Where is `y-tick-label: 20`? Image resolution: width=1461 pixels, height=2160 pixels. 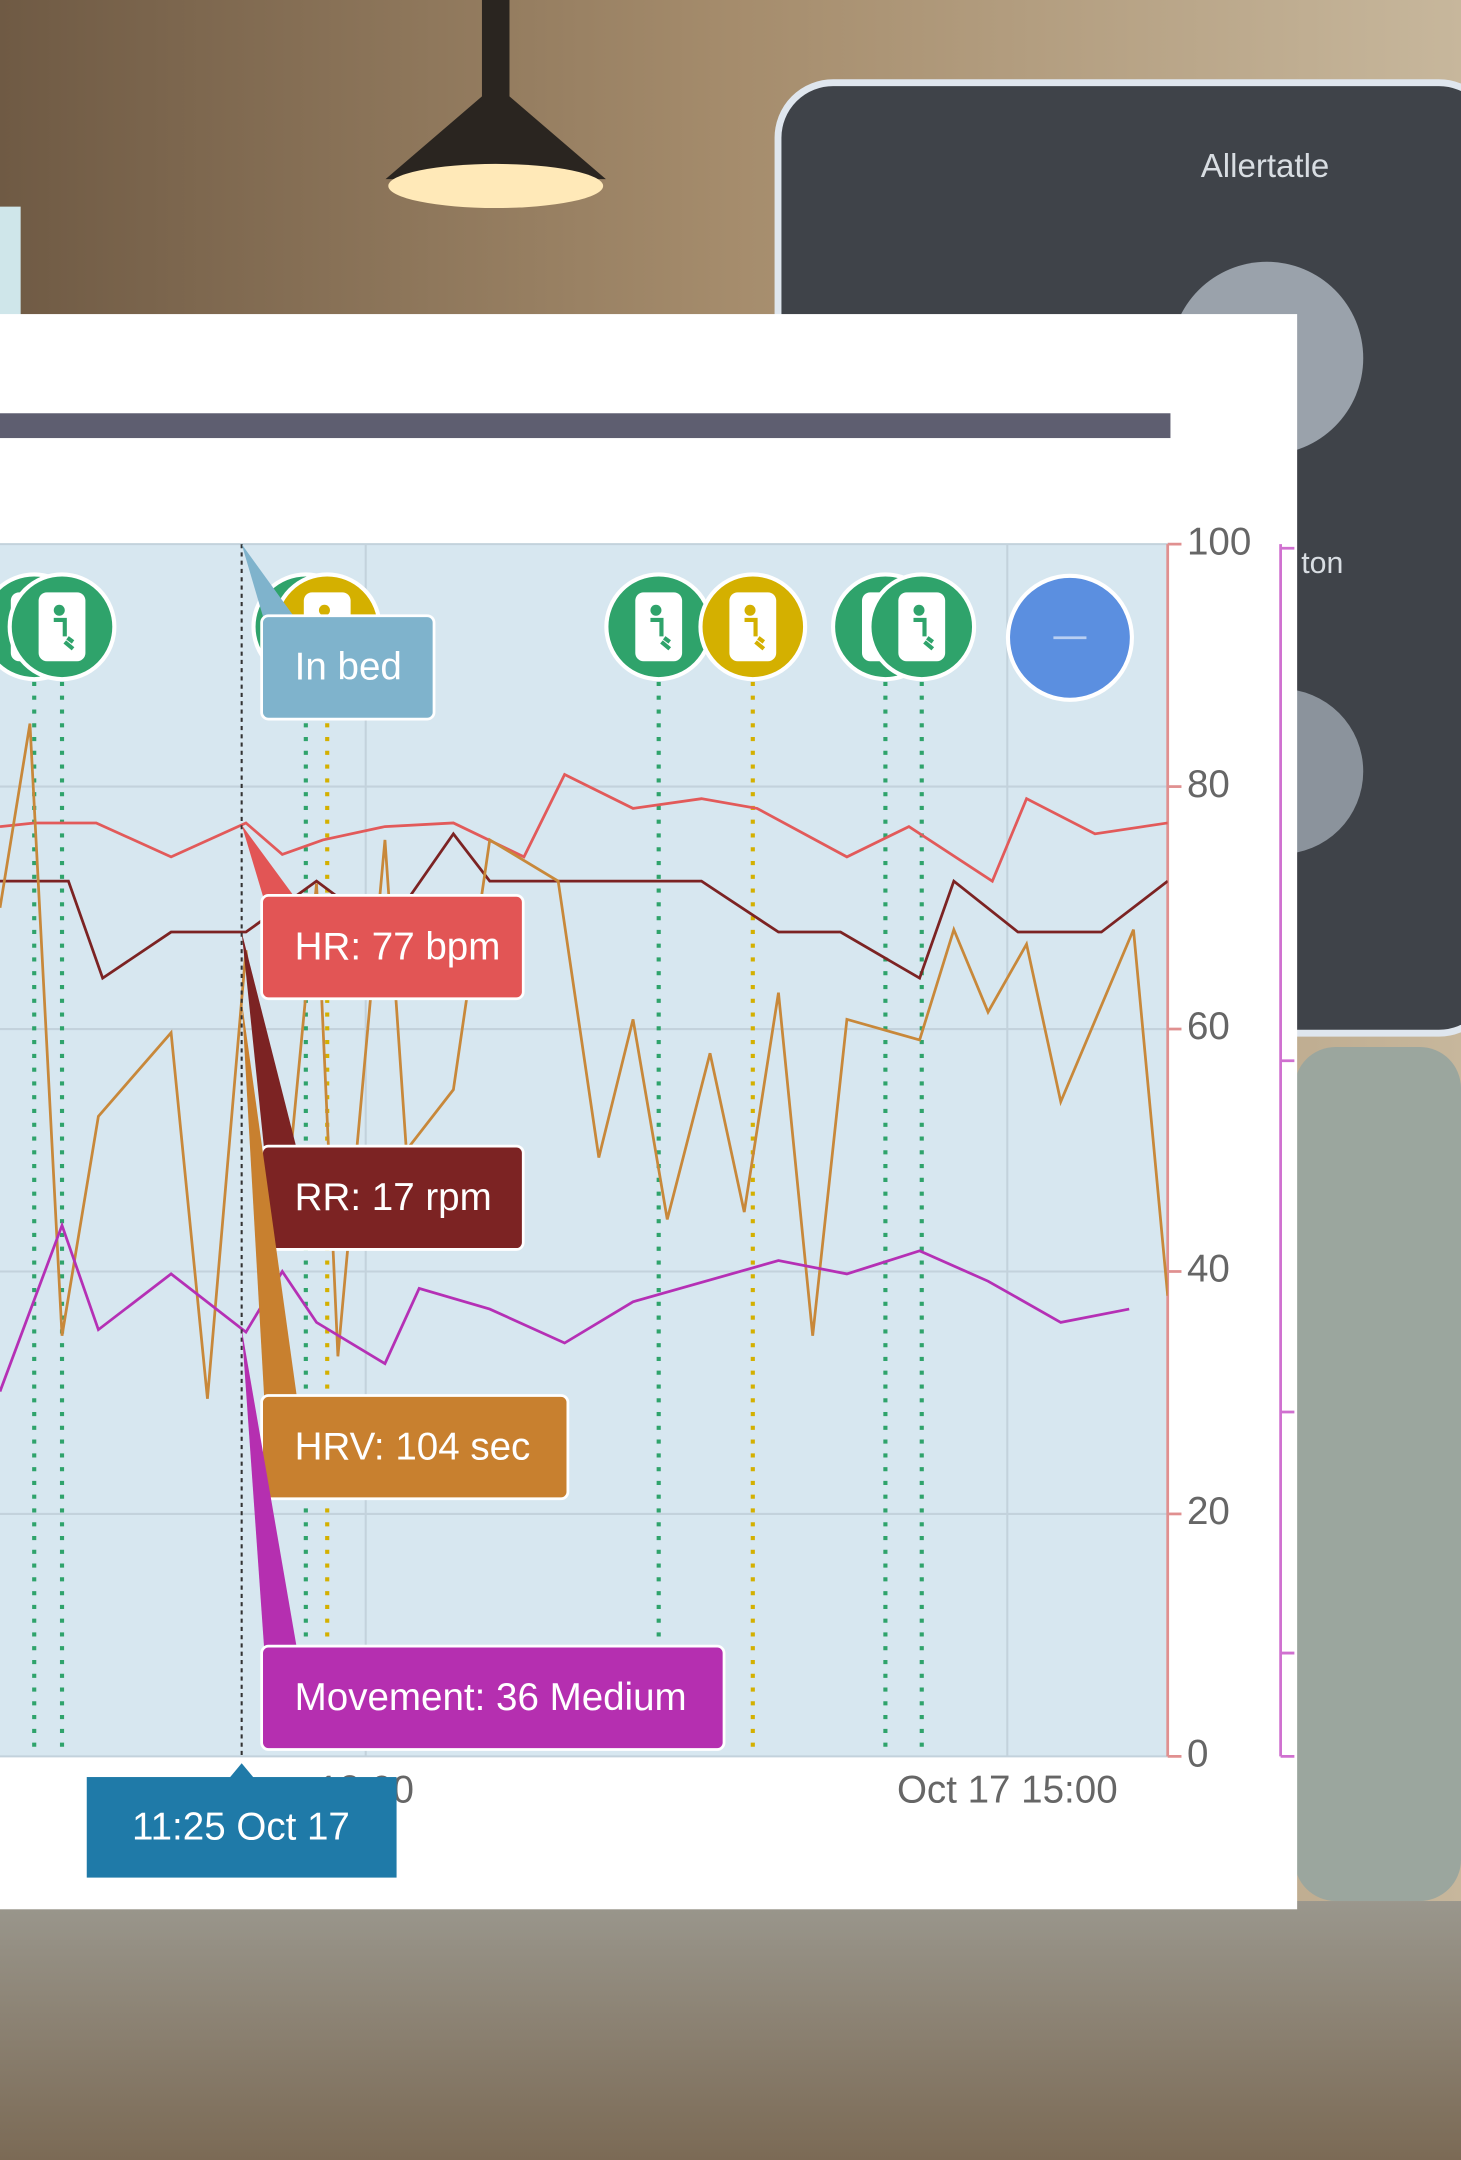 y-tick-label: 20 is located at coordinates (1208, 1511).